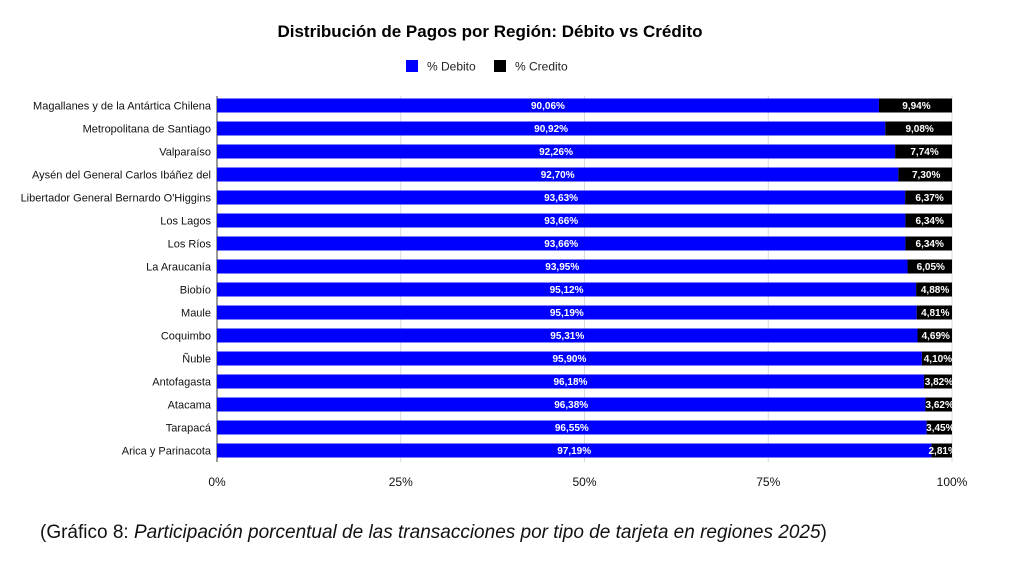 This screenshot has width=1024, height=582. I want to click on x-axis-ticks: 0% 25% 50% 75% 100%, so click(587, 482).